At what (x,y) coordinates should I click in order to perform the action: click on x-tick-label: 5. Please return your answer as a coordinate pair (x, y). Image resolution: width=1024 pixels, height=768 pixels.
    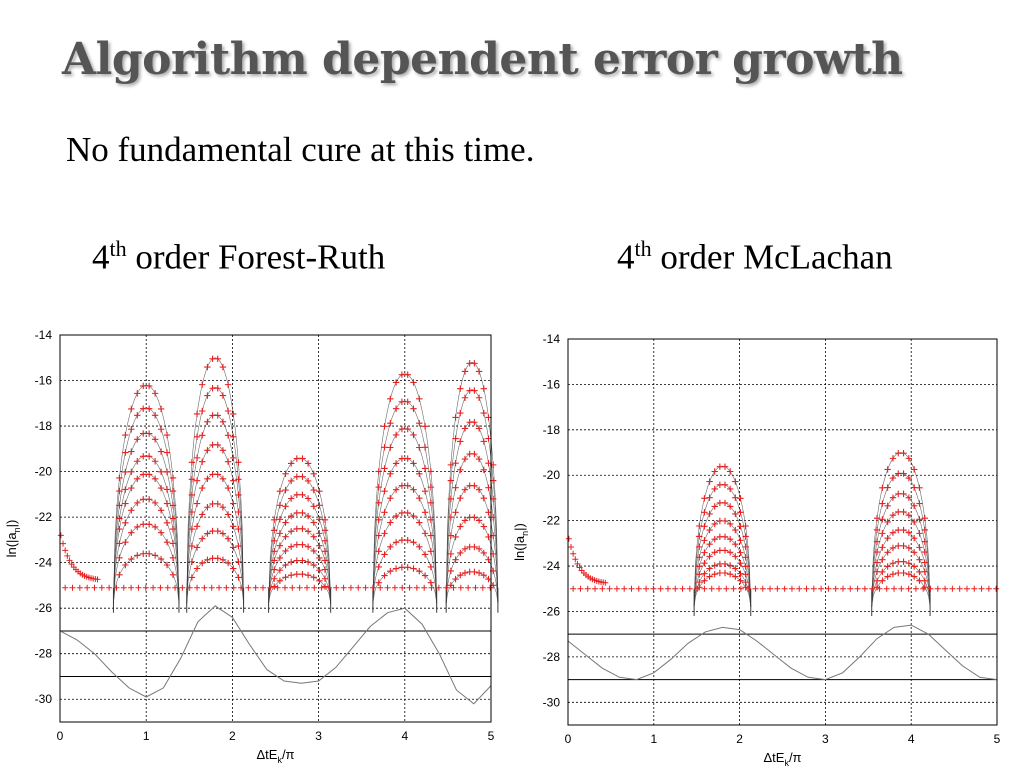
    Looking at the image, I should click on (491, 736).